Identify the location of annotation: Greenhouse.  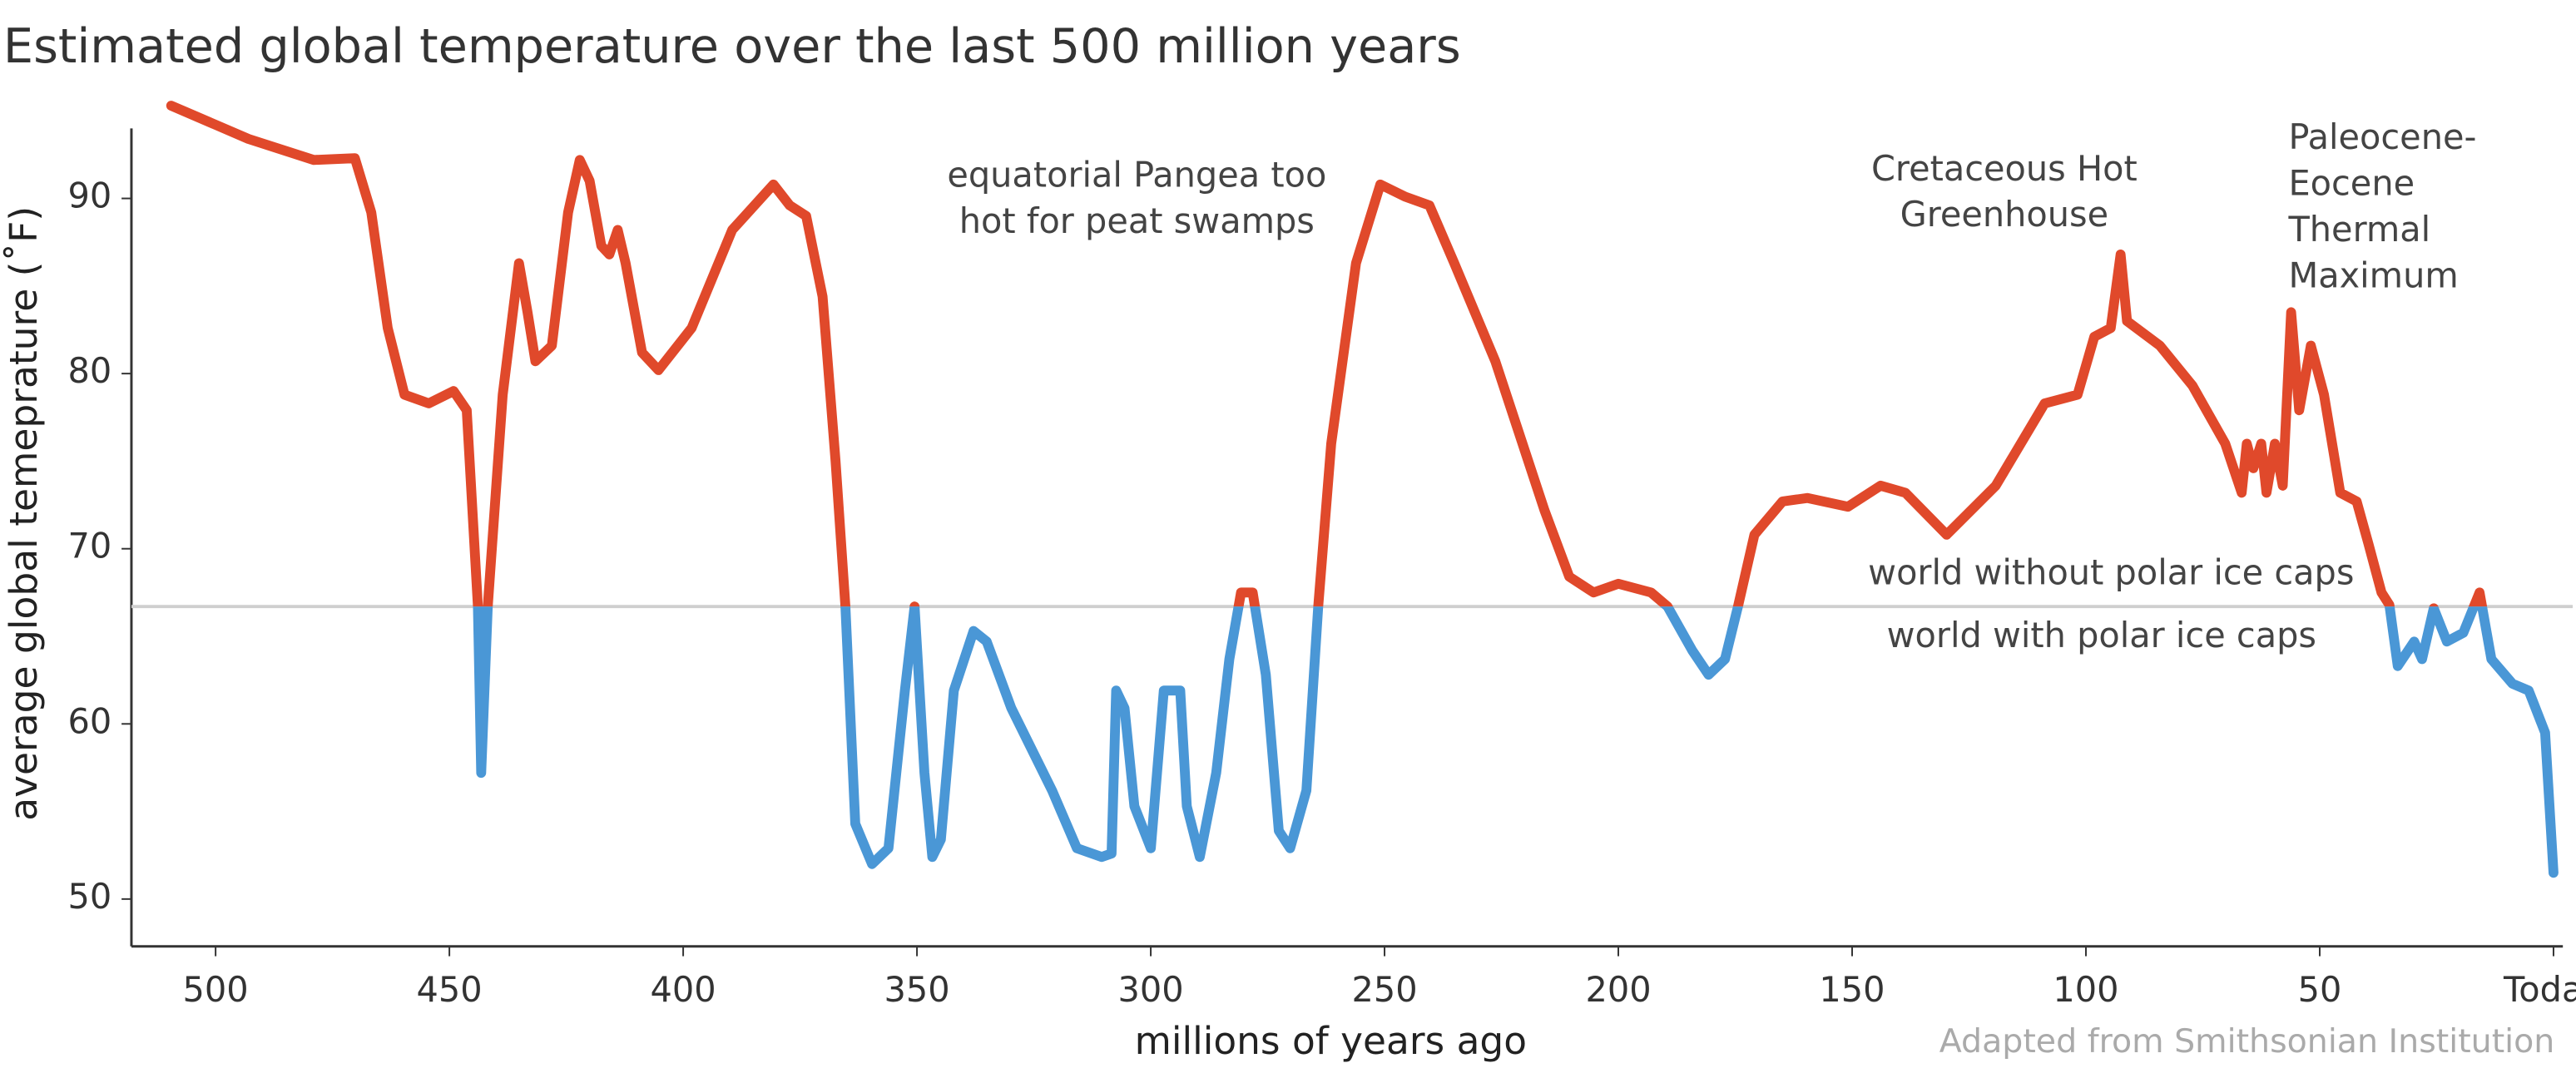
(2005, 215).